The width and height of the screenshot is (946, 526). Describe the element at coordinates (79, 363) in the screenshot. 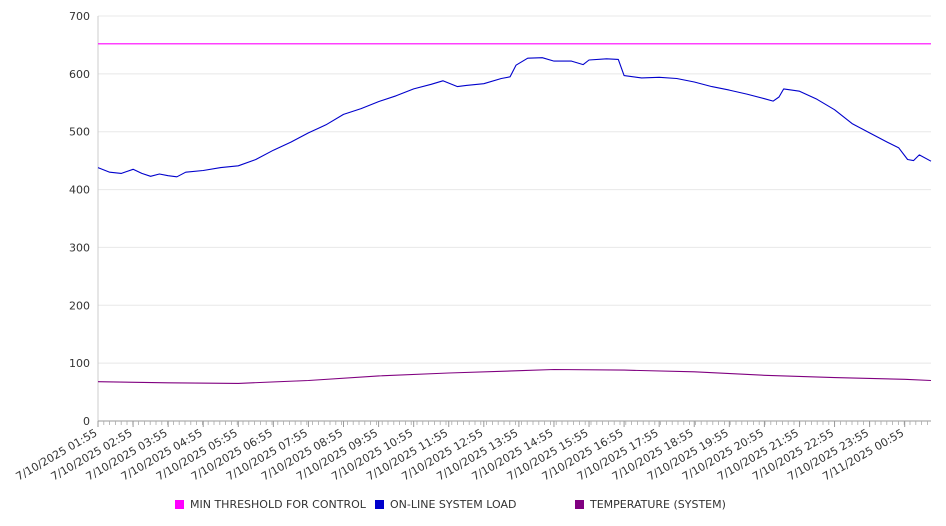

I see `y-tick-label: 100` at that location.